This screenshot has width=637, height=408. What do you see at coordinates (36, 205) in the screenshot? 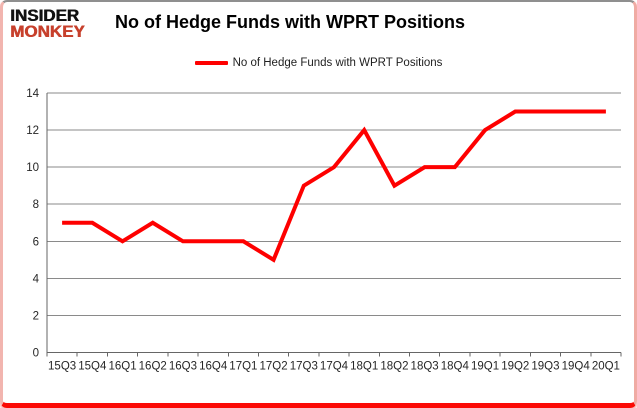
I see `y-tick-label: 8` at bounding box center [36, 205].